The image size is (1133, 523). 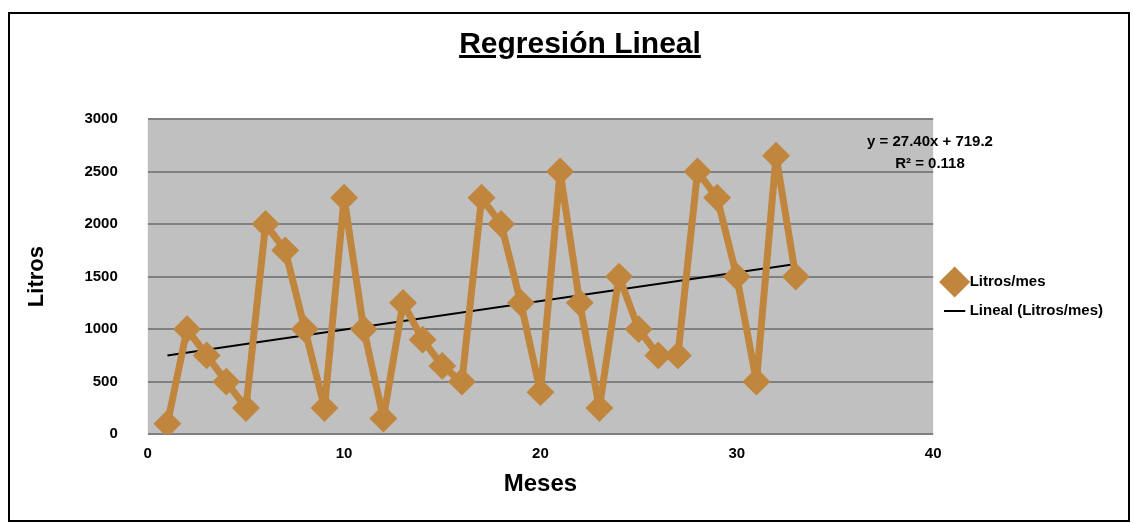 What do you see at coordinates (737, 453) in the screenshot?
I see `x-tick-label: 30` at bounding box center [737, 453].